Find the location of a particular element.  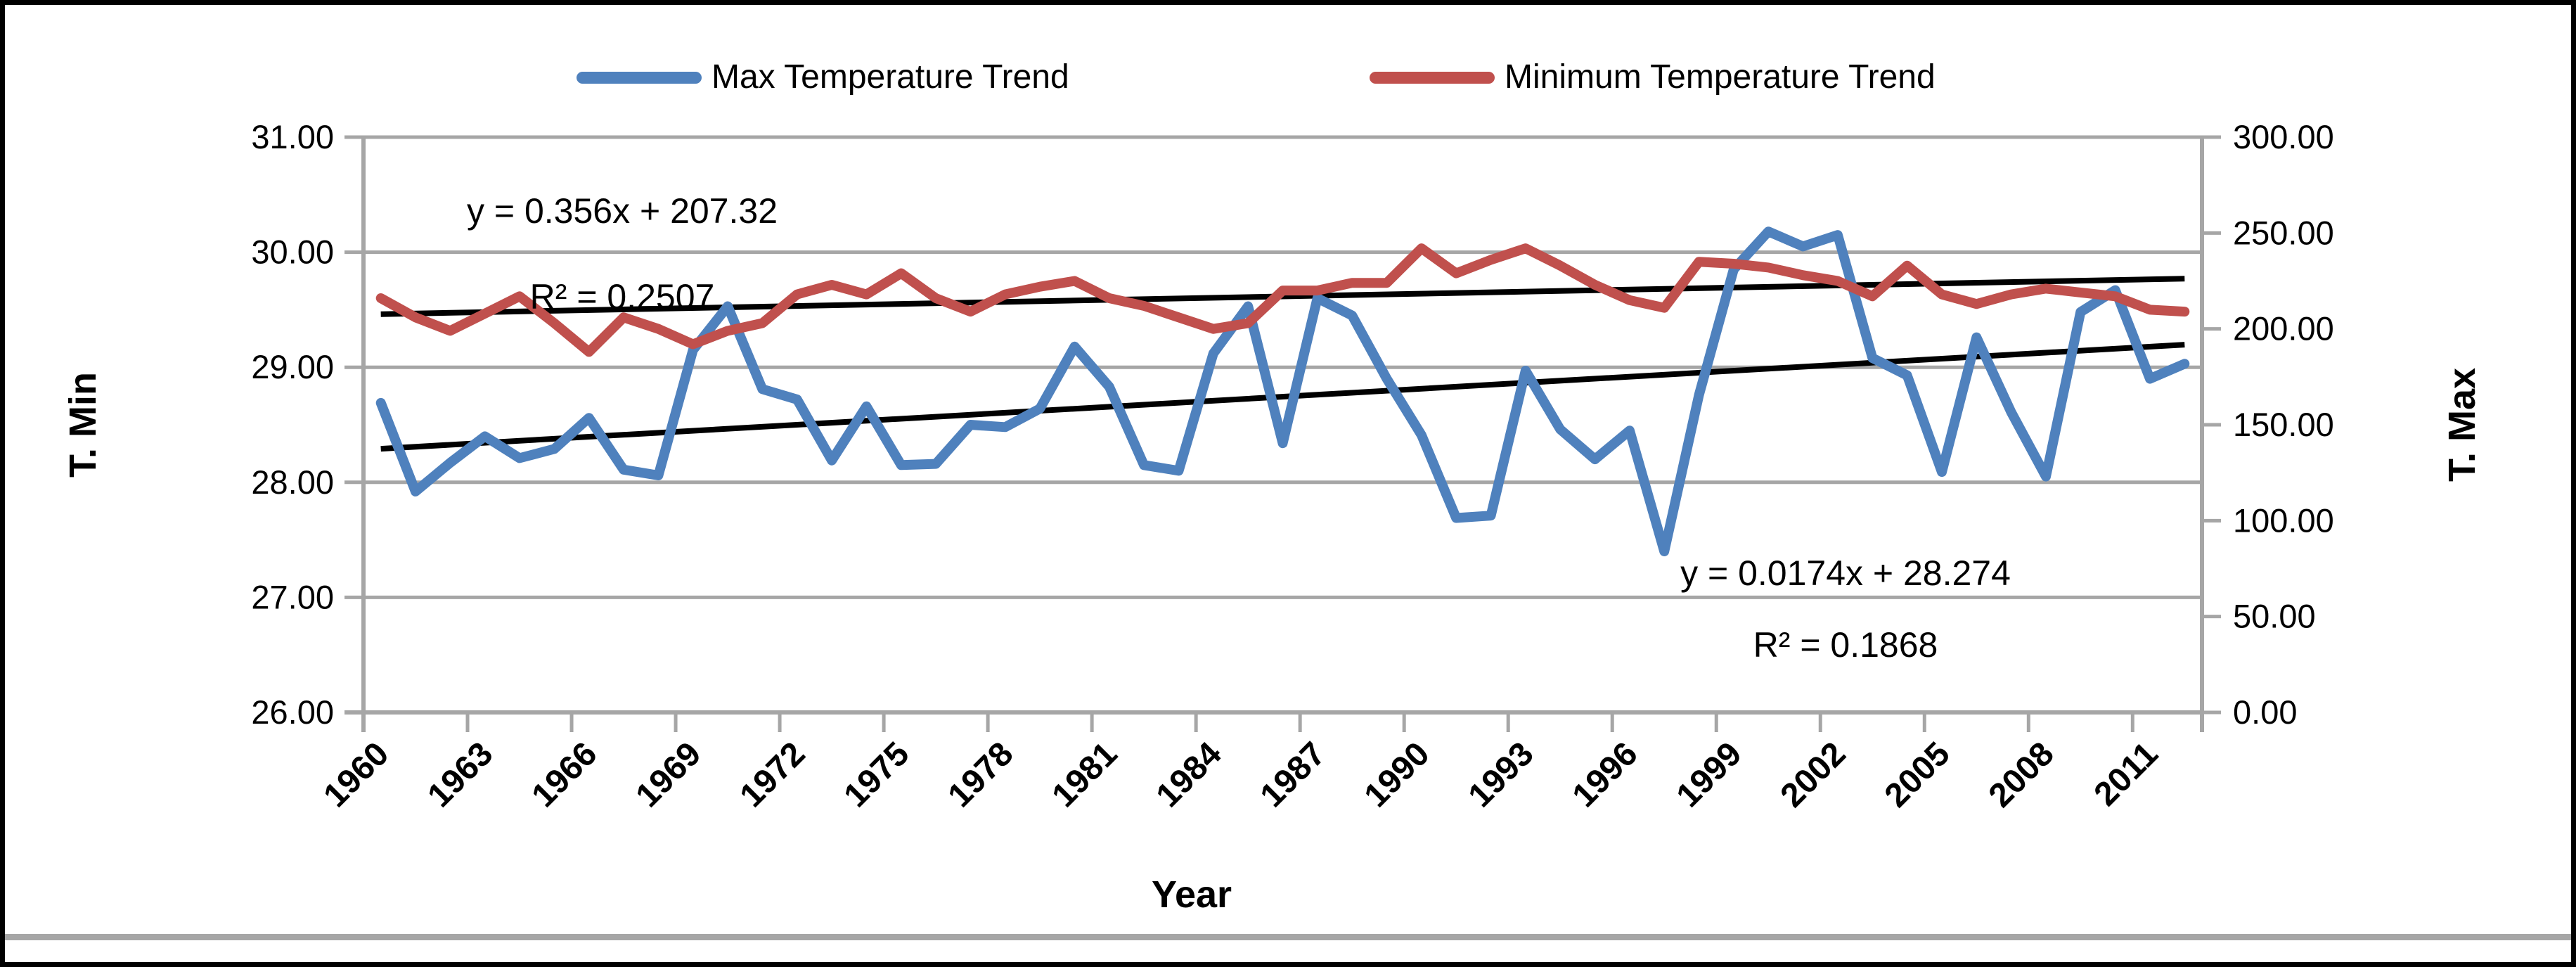

svg-text: 200.00 is located at coordinates (2283, 328).